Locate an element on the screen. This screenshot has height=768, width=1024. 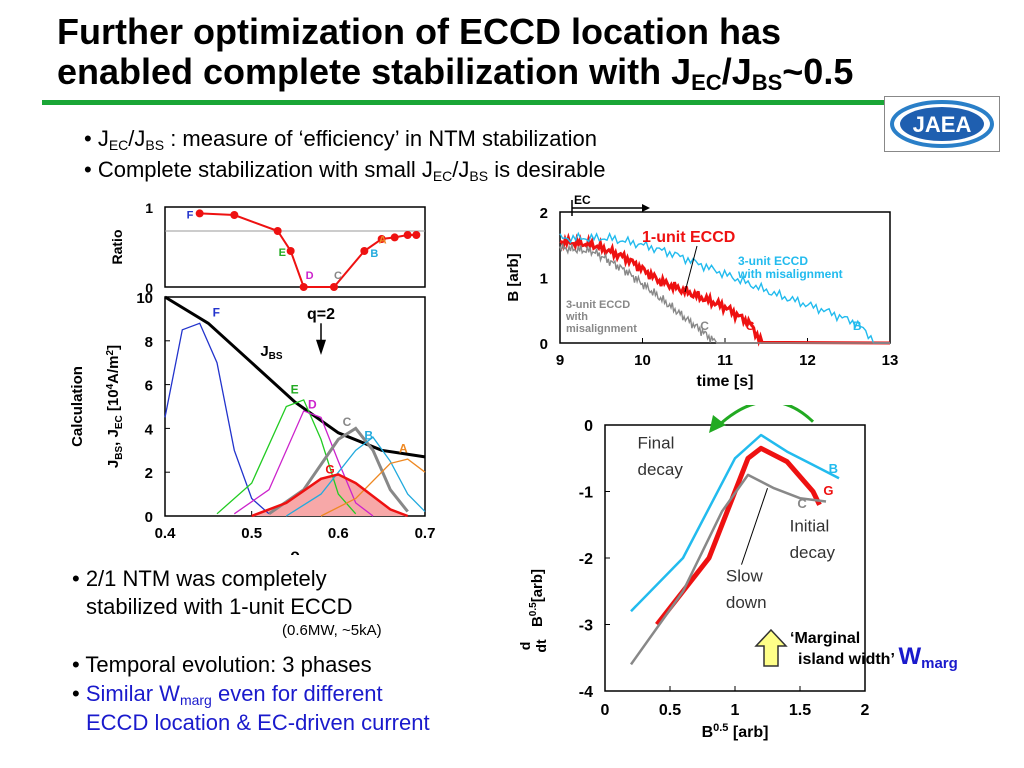
time-series-C is located at coordinates (724, 293).